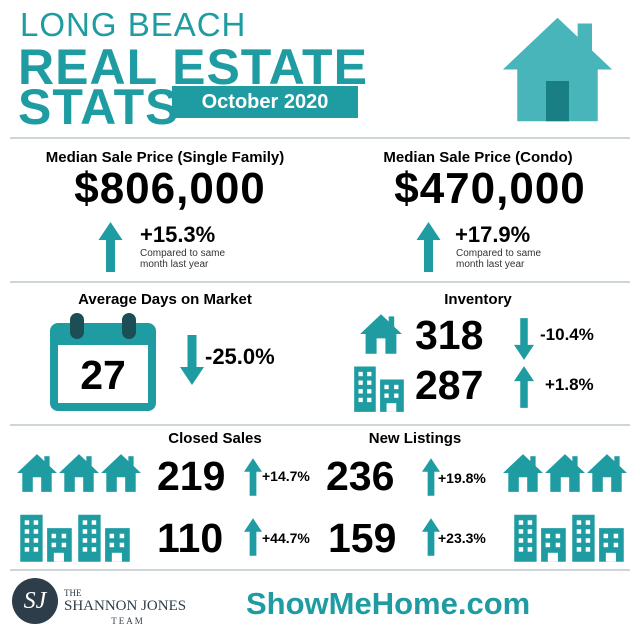  I want to click on value: $470,000, so click(490, 188).